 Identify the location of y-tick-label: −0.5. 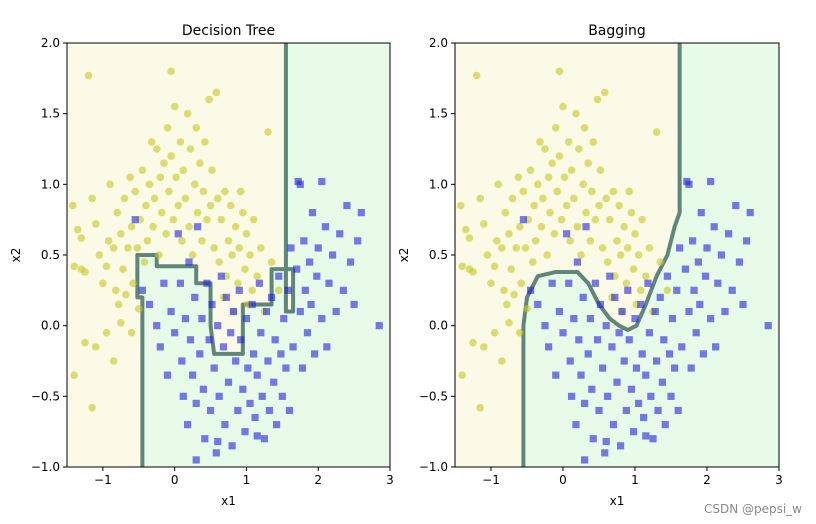
(433, 396).